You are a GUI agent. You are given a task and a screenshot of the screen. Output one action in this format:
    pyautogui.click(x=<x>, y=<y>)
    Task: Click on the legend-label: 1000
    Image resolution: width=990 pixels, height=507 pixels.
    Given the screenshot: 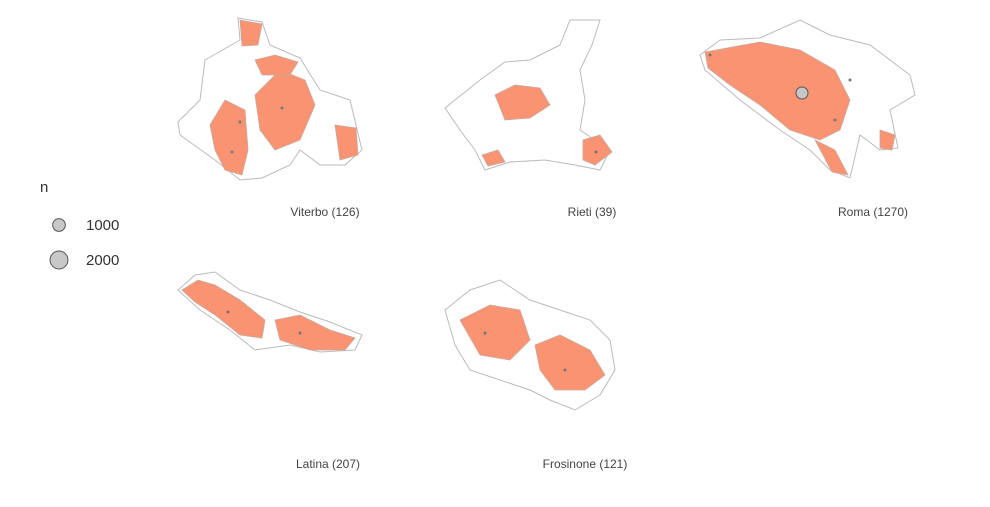 What is the action you would take?
    pyautogui.click(x=102, y=225)
    